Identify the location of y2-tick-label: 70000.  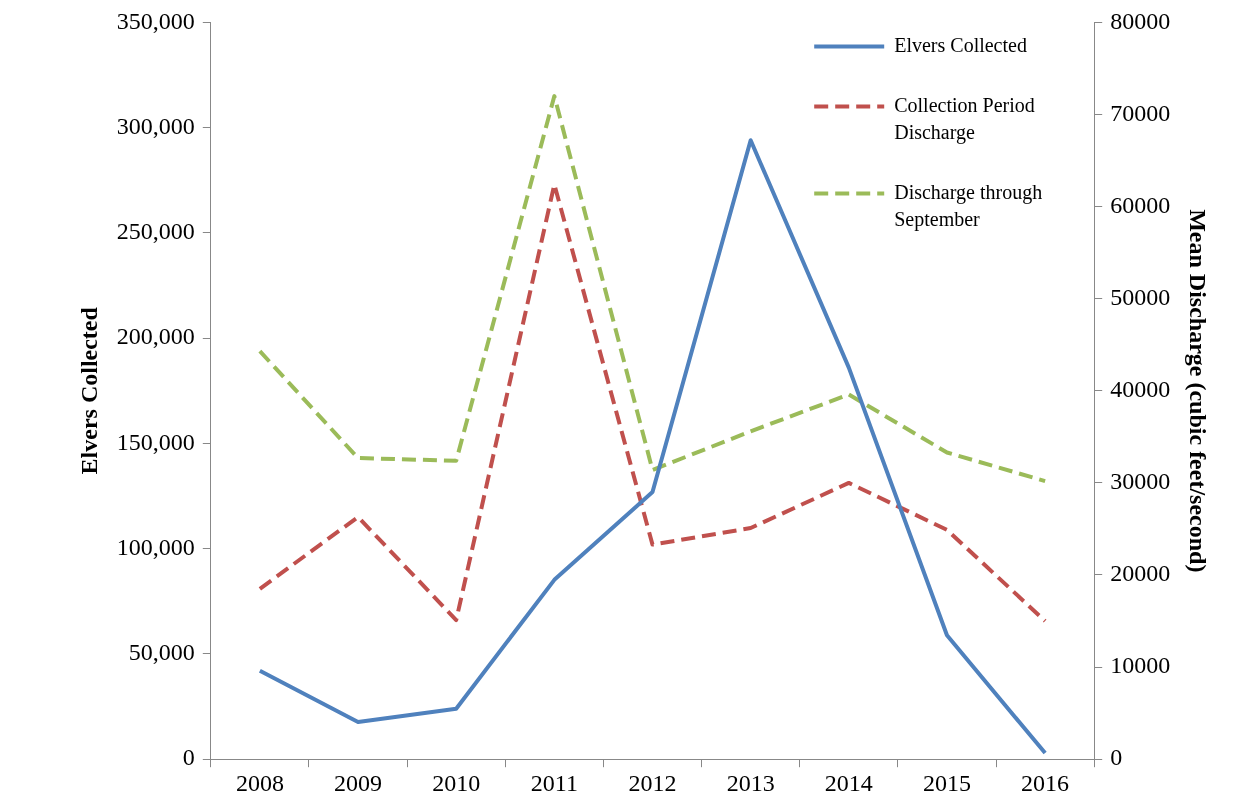
(1140, 112).